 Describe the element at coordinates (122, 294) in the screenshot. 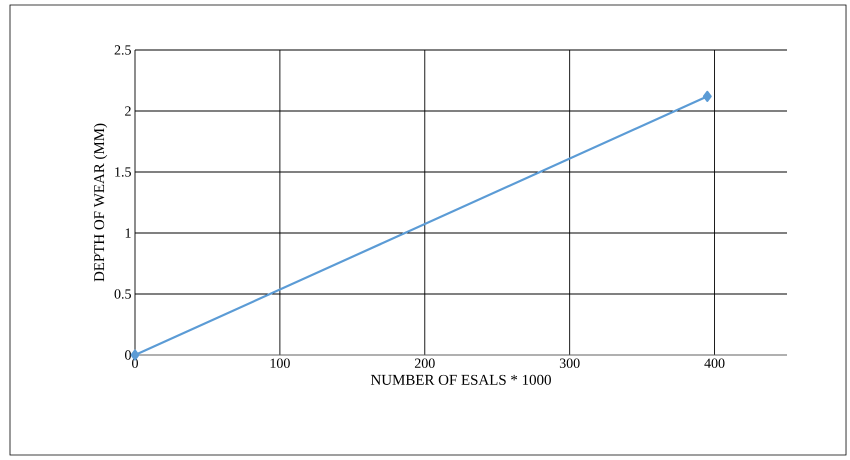

I see `y-tick-label: 0.5` at that location.